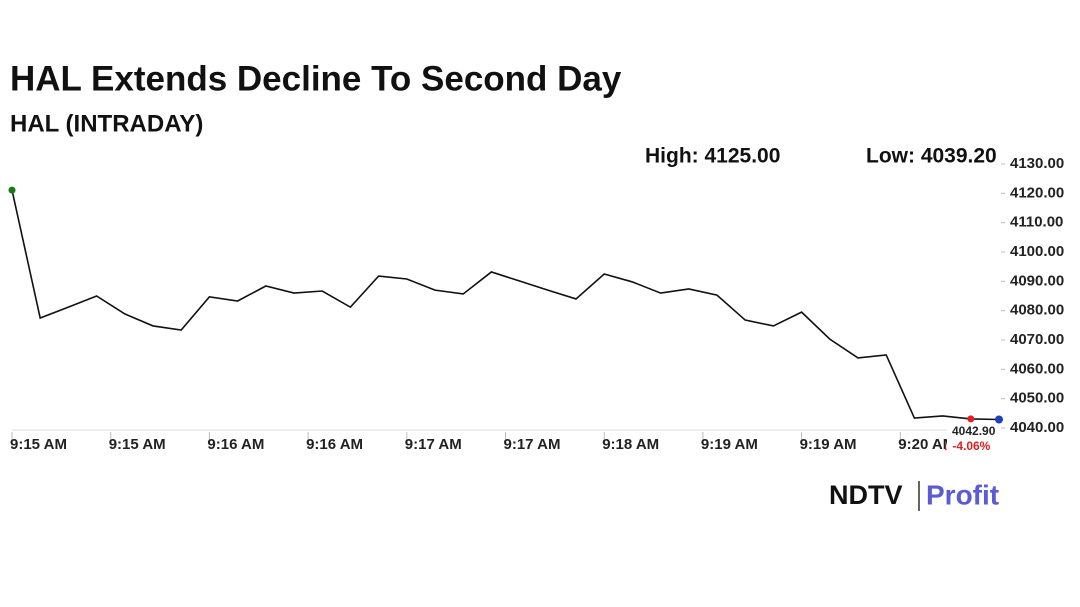 This screenshot has width=1080, height=607. Describe the element at coordinates (1037, 192) in the screenshot. I see `y-tick-label: 4120.00` at that location.